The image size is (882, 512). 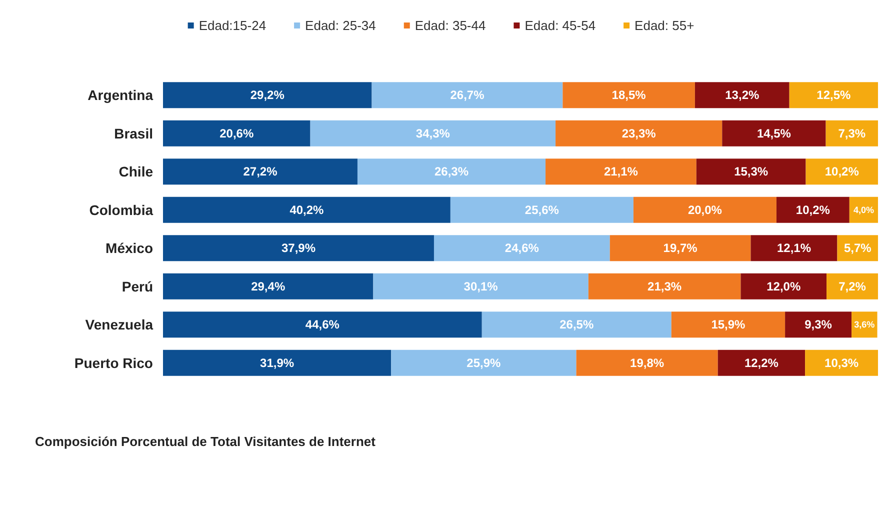 What do you see at coordinates (560, 25) in the screenshot?
I see `legend-label: Edad: 45-54` at bounding box center [560, 25].